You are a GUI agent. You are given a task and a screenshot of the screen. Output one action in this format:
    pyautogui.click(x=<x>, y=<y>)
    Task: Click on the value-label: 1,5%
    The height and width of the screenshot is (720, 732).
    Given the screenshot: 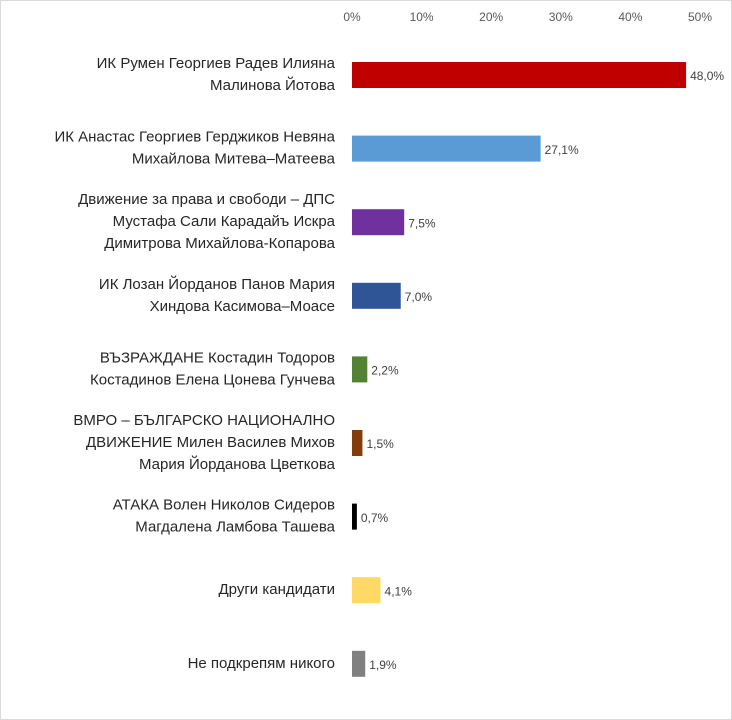 What is the action you would take?
    pyautogui.click(x=380, y=444)
    